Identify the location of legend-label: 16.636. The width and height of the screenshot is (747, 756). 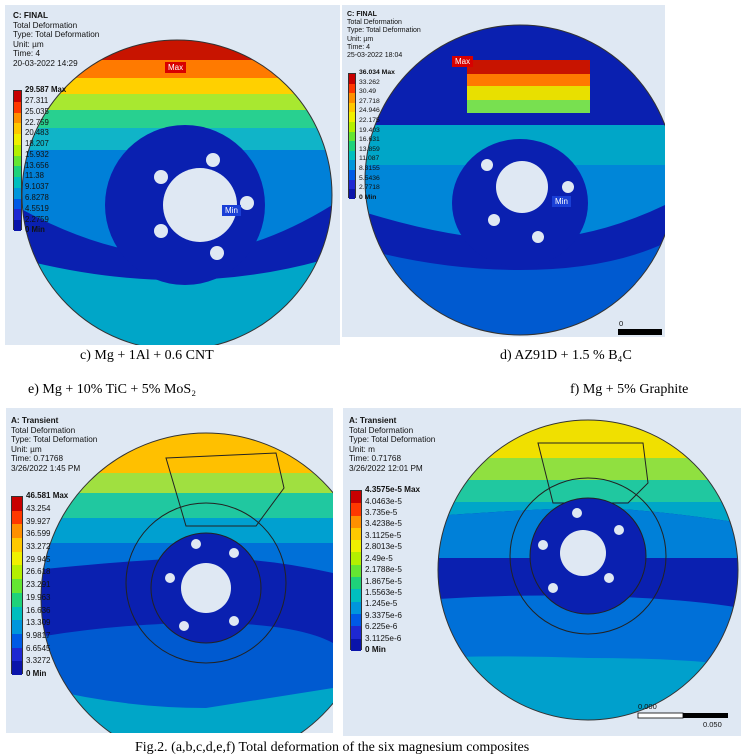
(38, 610).